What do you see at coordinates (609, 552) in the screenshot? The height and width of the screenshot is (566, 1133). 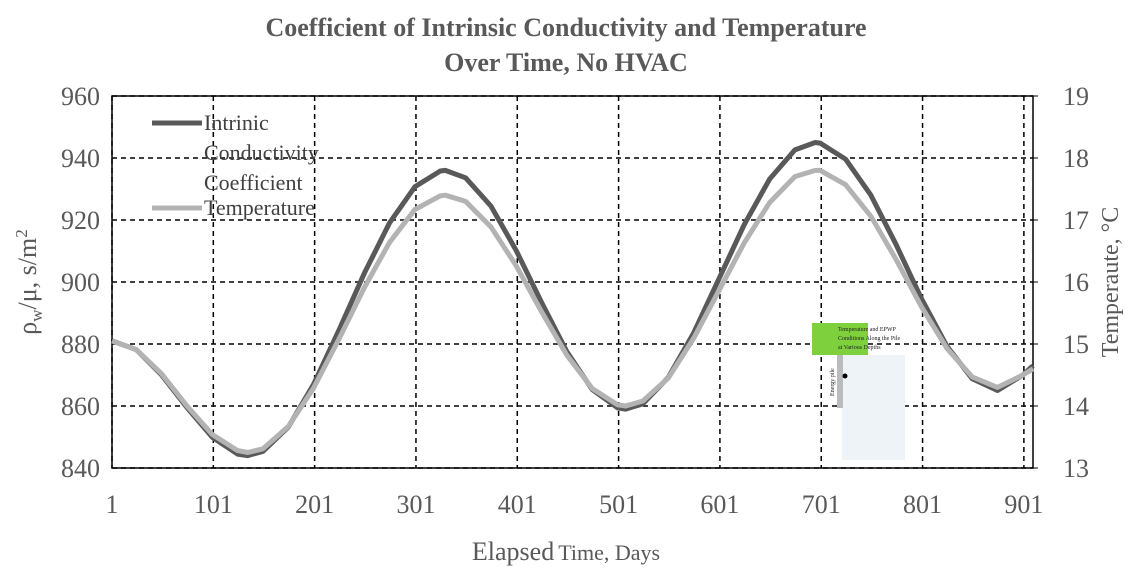 I see `x-axis-label-part: Time, Days` at bounding box center [609, 552].